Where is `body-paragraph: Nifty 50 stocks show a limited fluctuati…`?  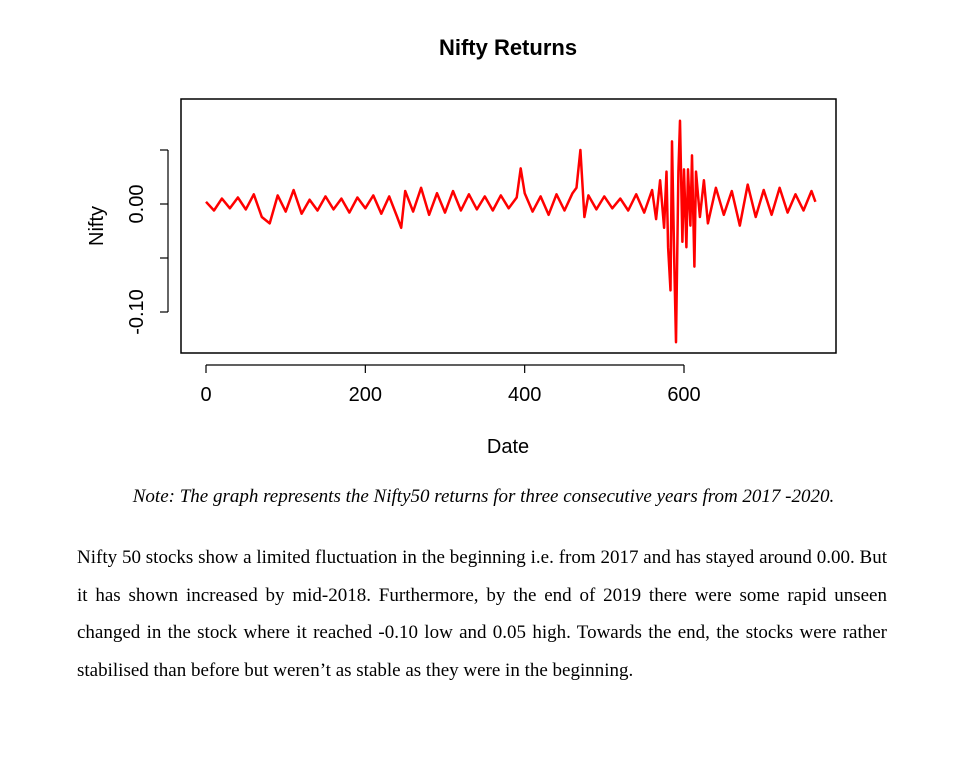 body-paragraph: Nifty 50 stocks show a limited fluctuati… is located at coordinates (482, 614).